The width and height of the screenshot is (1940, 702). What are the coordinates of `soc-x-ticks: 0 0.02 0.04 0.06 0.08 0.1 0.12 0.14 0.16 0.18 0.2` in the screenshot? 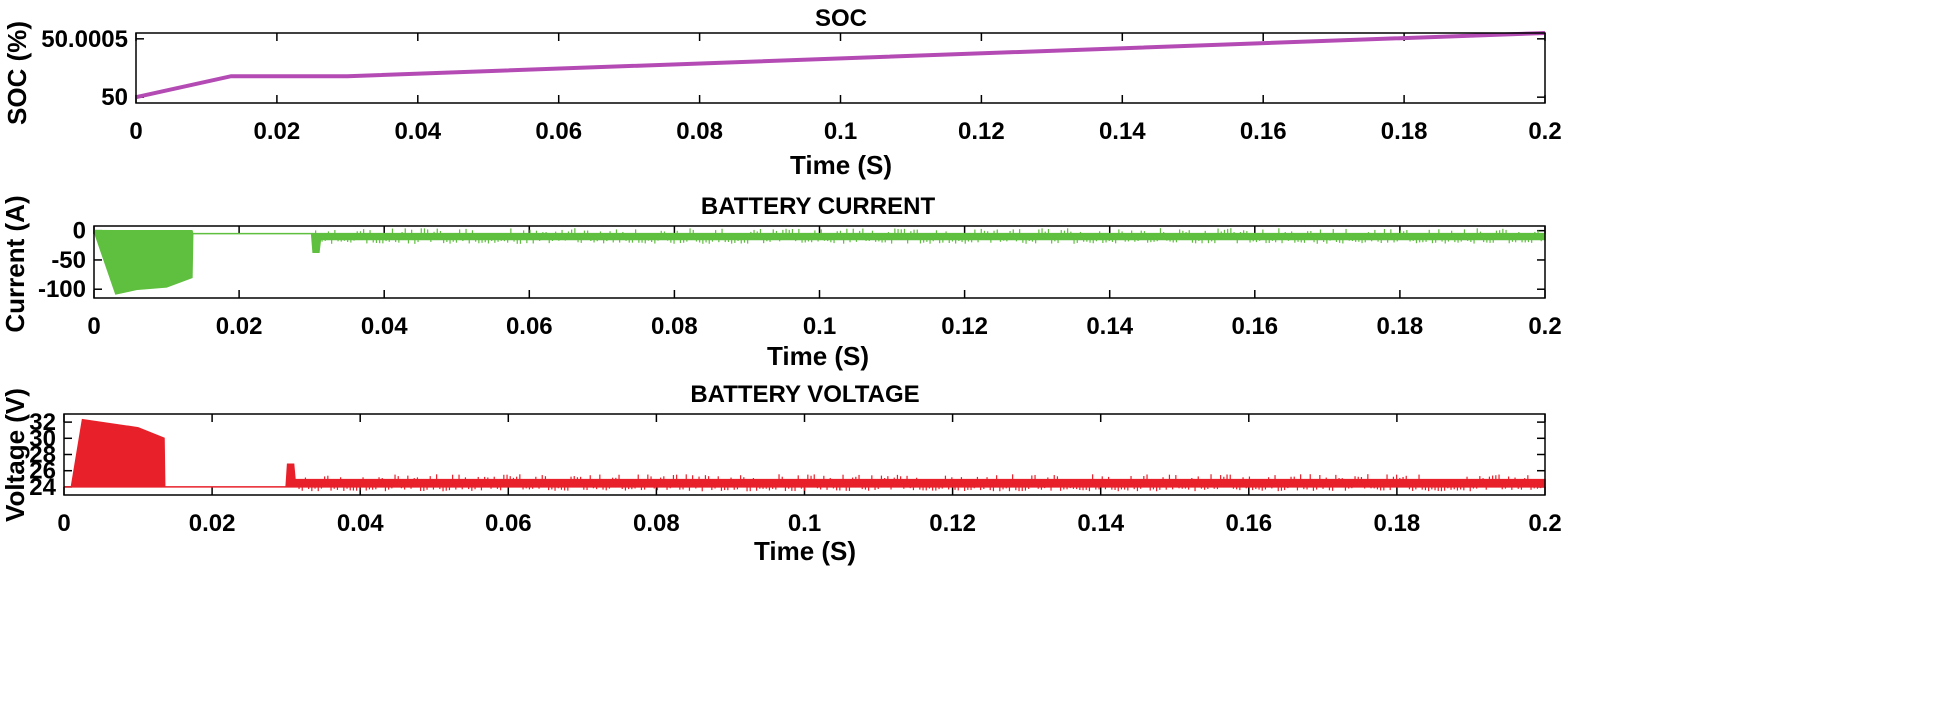 It's located at (845, 89).